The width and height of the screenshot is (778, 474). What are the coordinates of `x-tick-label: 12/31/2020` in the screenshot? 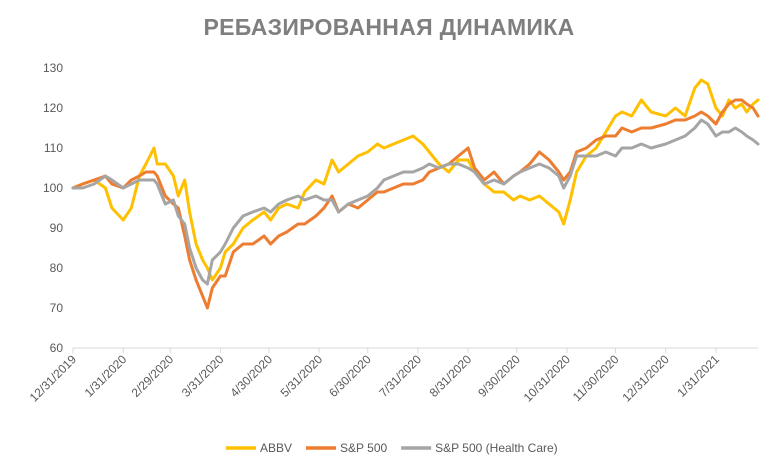 It's located at (645, 378).